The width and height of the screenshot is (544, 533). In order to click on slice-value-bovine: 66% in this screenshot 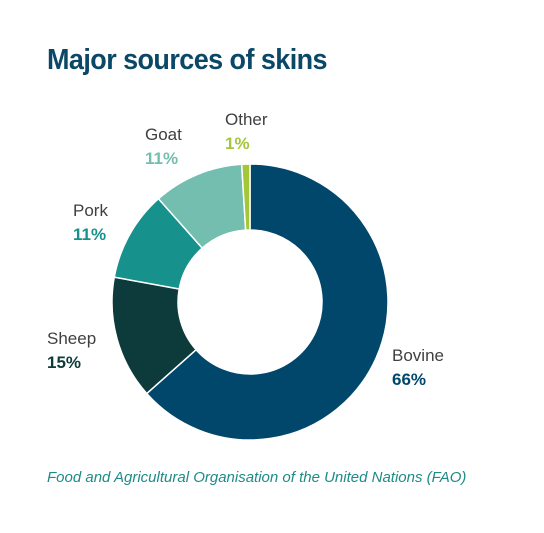, I will do `click(409, 379)`.